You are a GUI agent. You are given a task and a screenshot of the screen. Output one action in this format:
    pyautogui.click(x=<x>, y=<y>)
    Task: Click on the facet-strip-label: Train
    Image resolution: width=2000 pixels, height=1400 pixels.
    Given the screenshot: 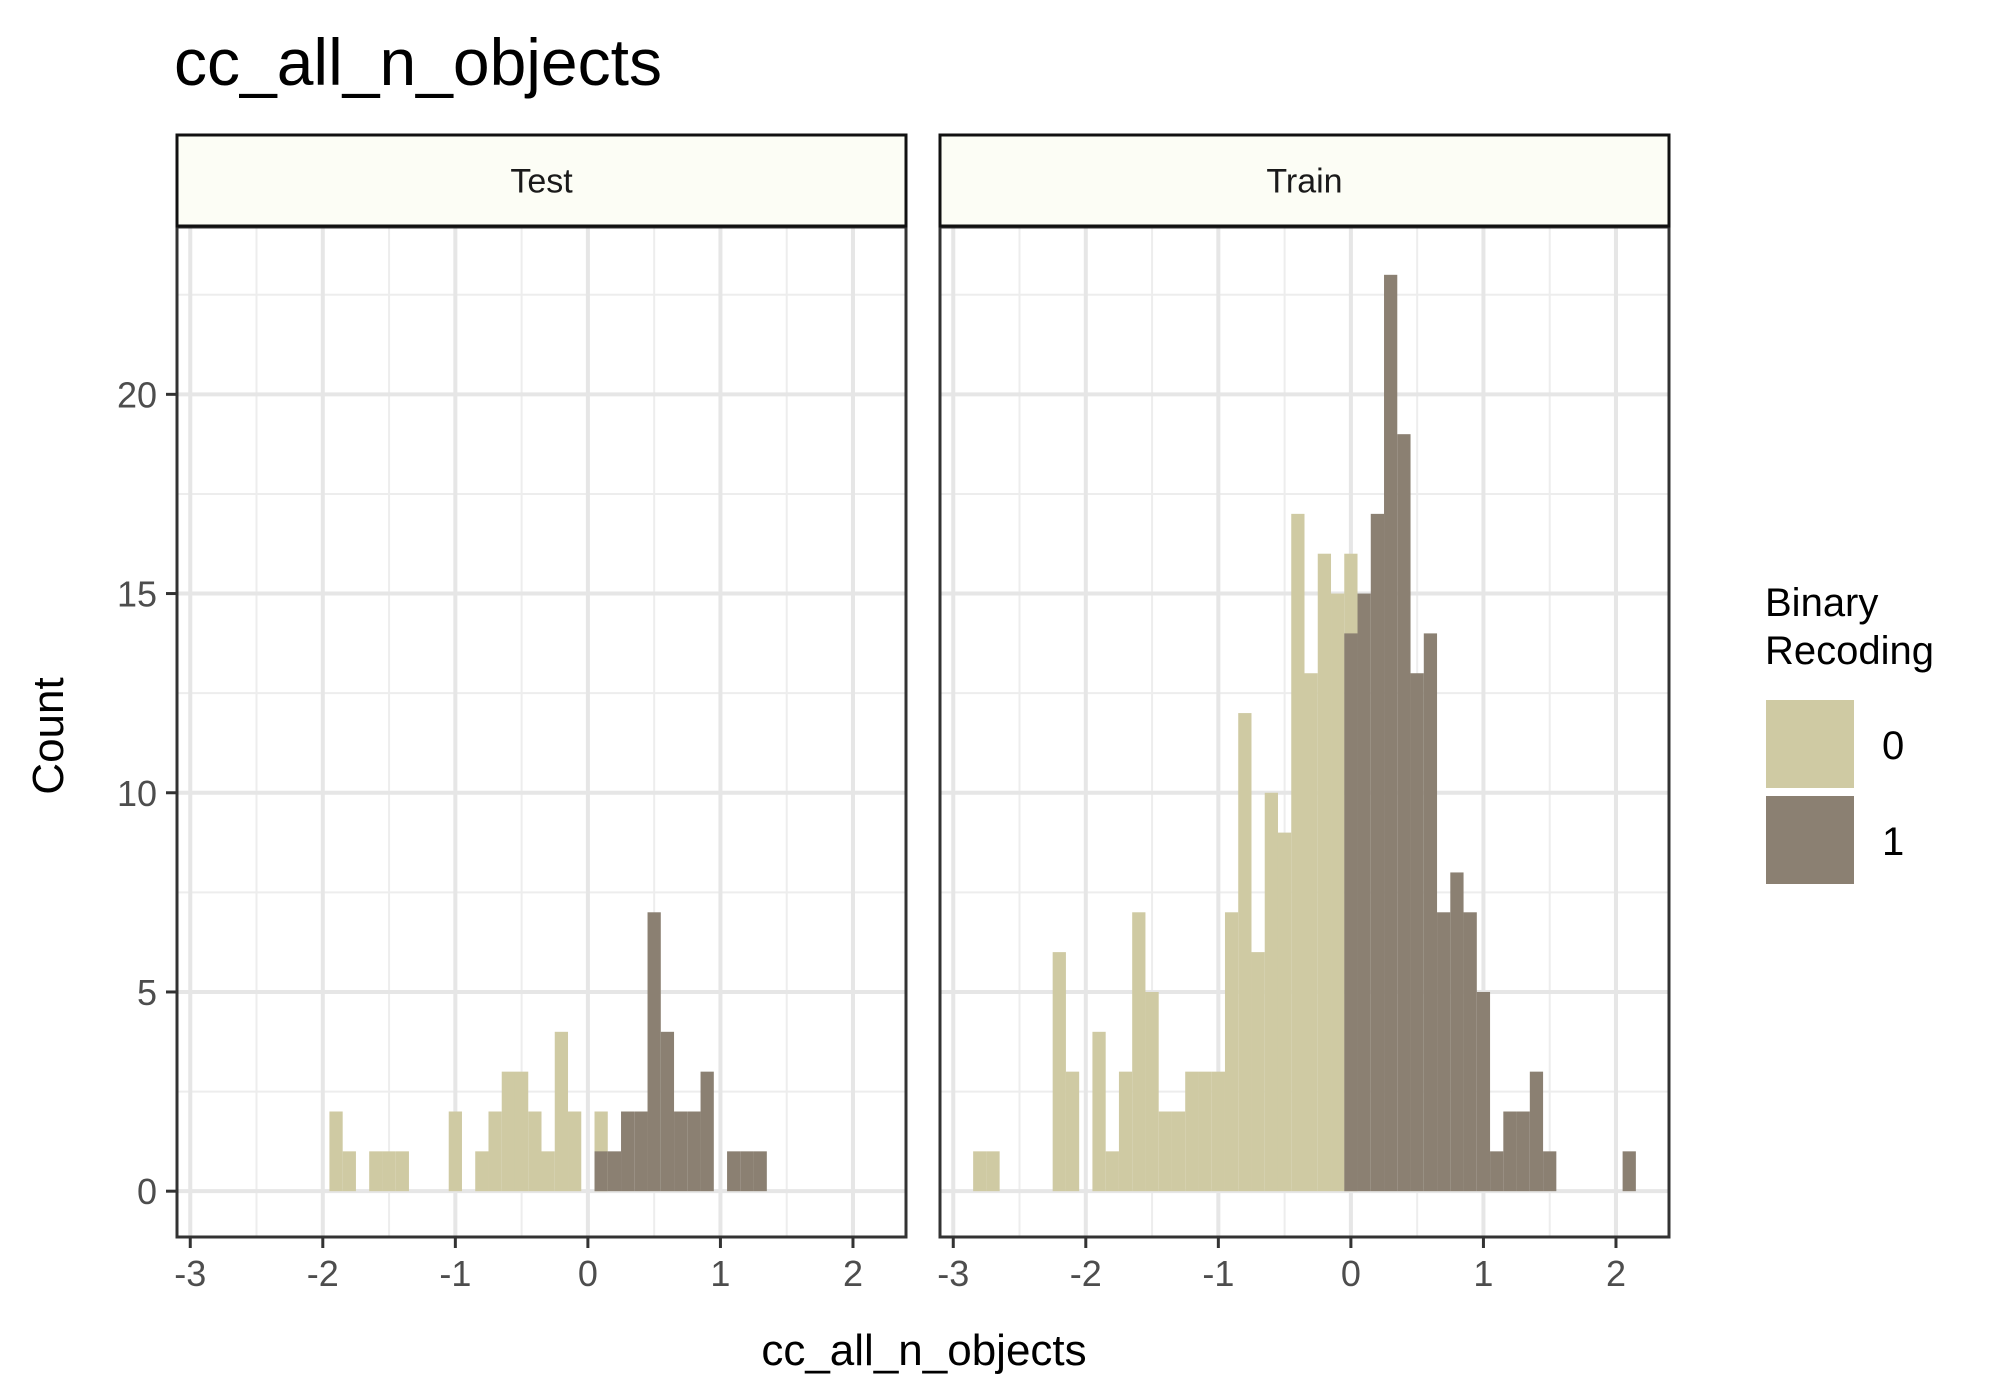 What is the action you would take?
    pyautogui.click(x=1304, y=182)
    